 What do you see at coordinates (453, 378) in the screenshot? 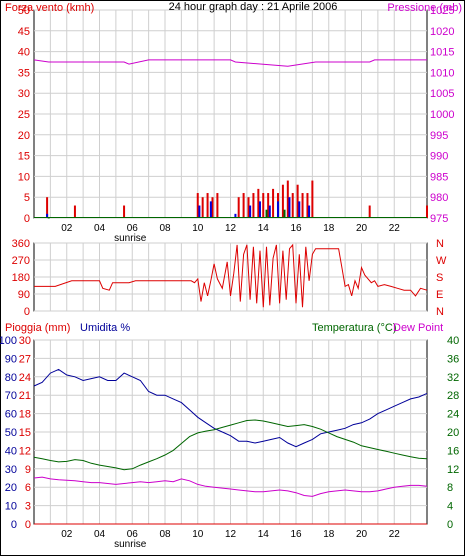
I see `temperature-tick-label: 32` at bounding box center [453, 378].